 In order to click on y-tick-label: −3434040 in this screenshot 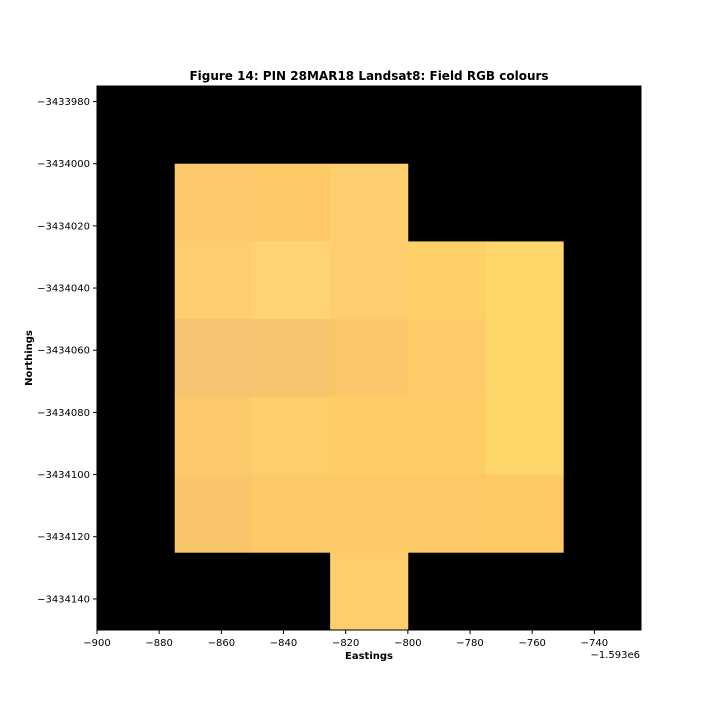, I will do `click(63, 289)`.